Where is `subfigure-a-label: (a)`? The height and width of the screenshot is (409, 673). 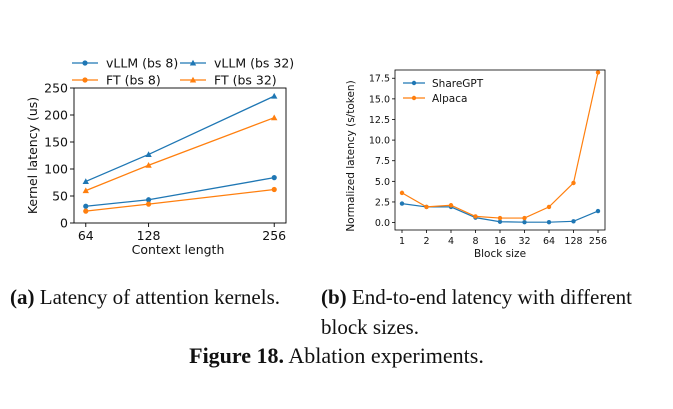 subfigure-a-label: (a) is located at coordinates (22, 297).